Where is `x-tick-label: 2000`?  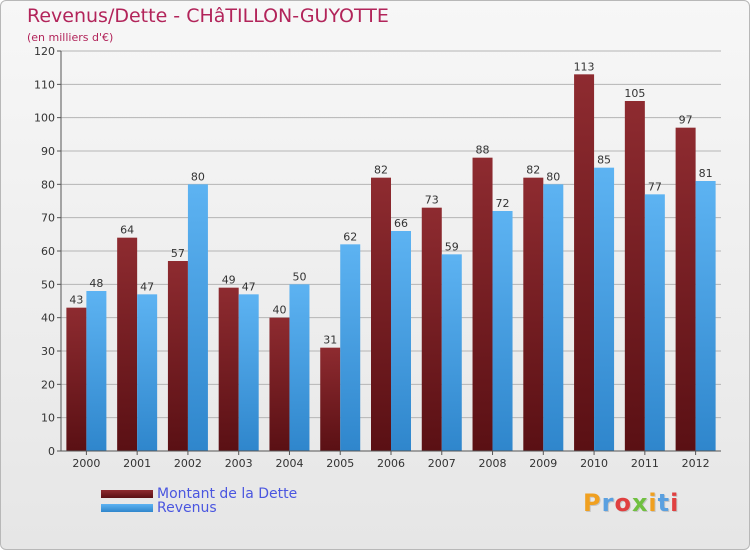 x-tick-label: 2000 is located at coordinates (86, 463).